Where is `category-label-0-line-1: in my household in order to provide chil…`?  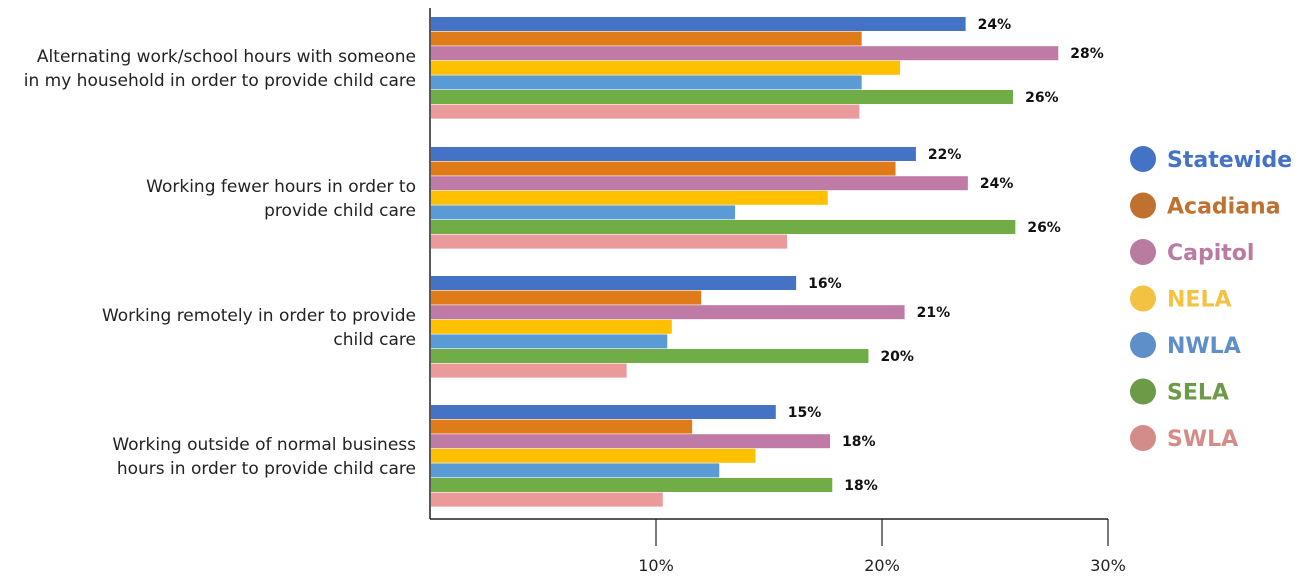 category-label-0-line-1: in my household in order to provide chil… is located at coordinates (220, 81).